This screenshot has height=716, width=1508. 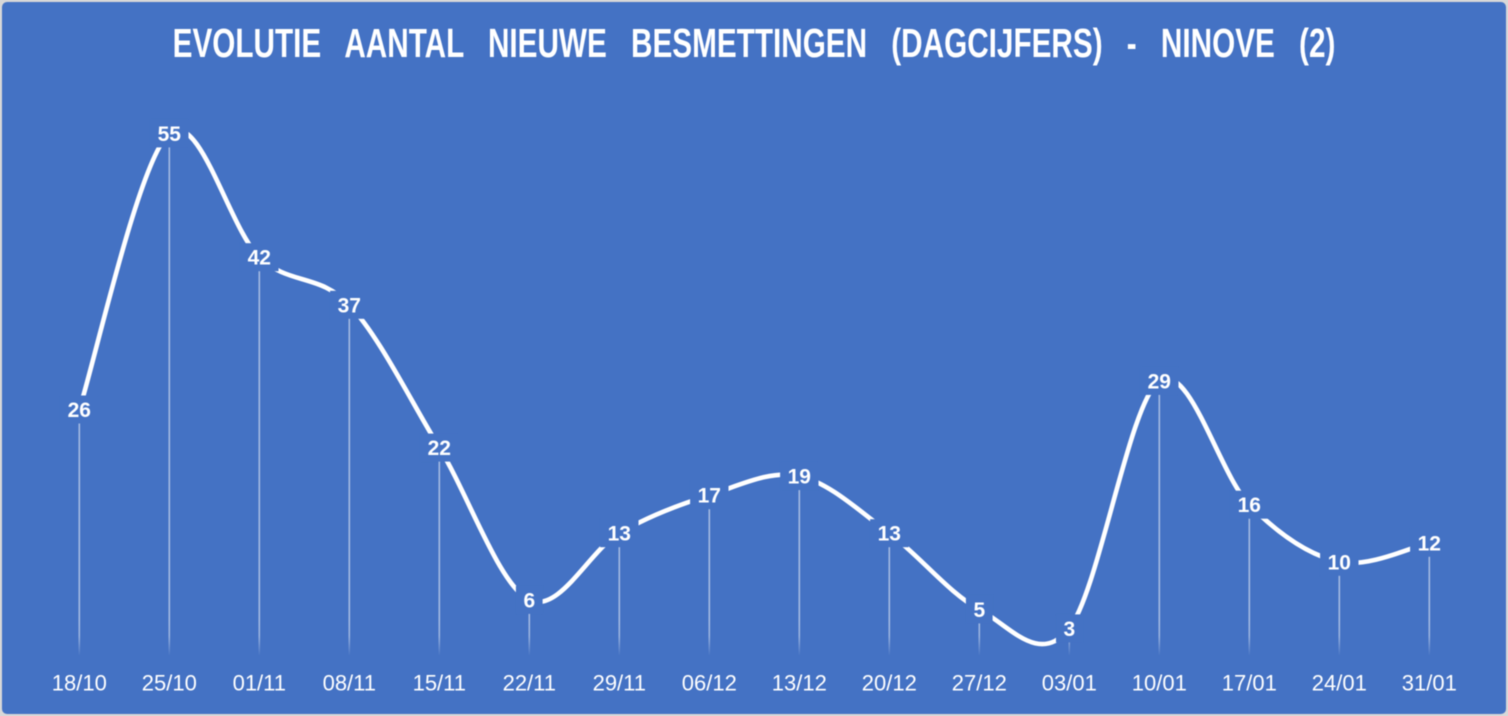 I want to click on svg-text: 24/01, so click(x=1339, y=683).